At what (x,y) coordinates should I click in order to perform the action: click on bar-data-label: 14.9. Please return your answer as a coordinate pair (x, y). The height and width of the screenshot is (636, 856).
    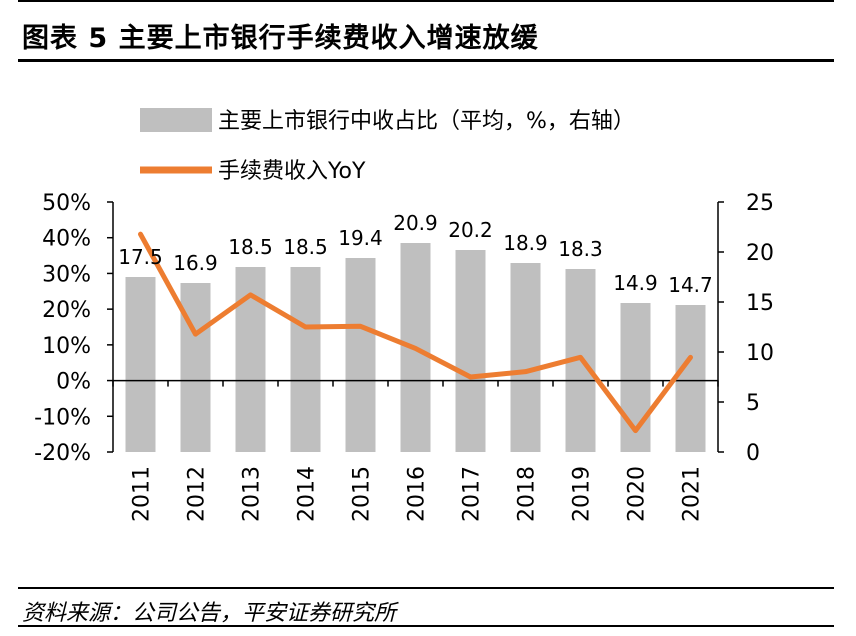
    Looking at the image, I should click on (635, 283).